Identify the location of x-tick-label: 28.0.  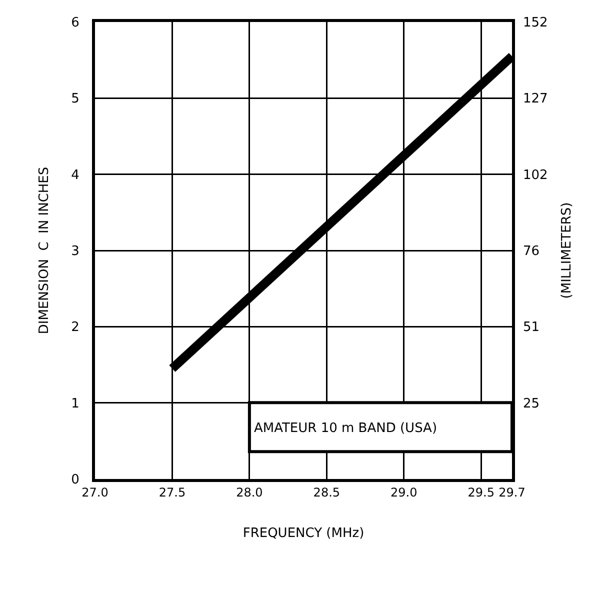
(249, 492).